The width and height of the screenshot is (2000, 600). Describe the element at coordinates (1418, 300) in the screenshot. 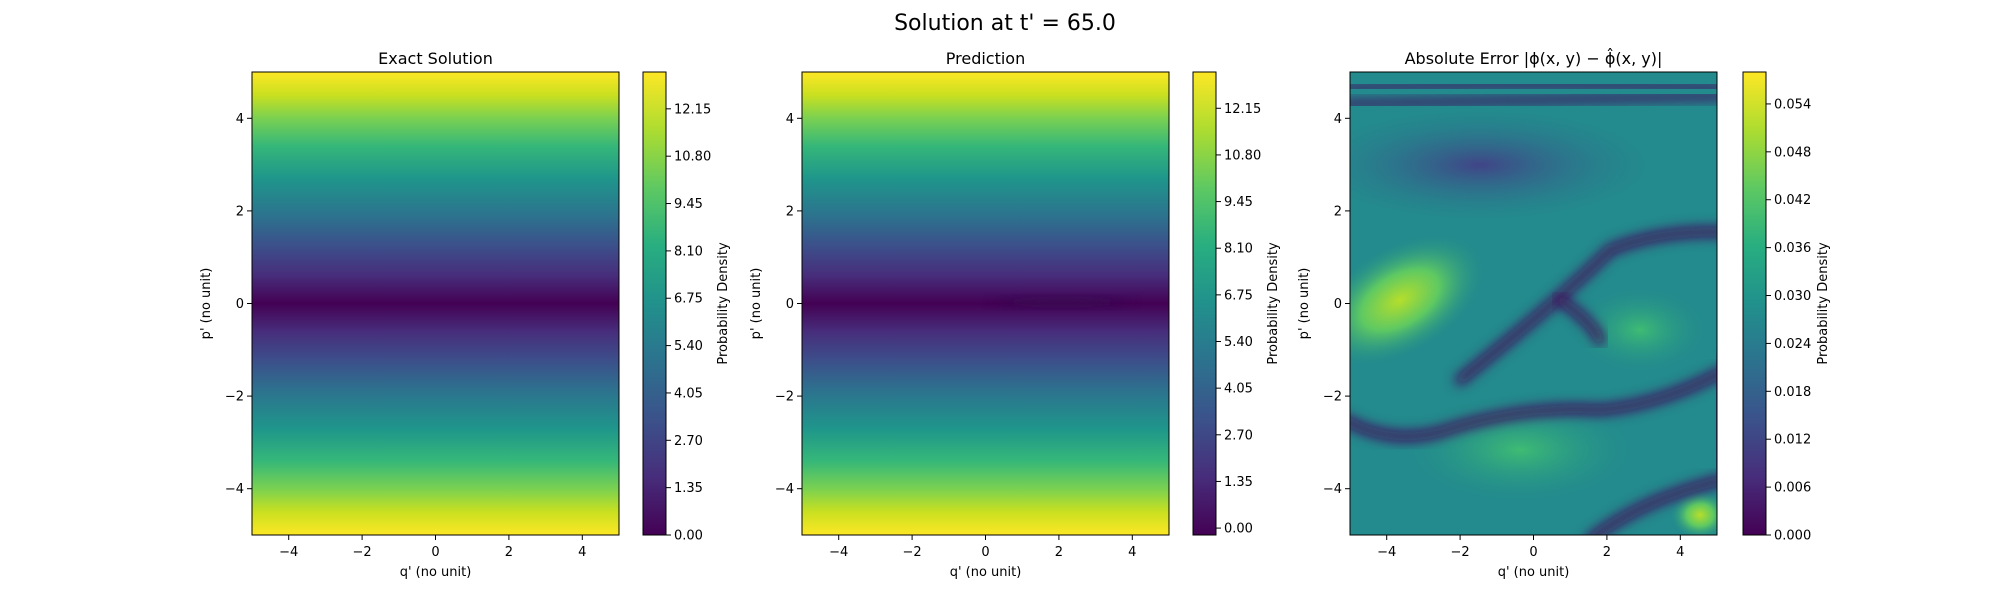

I see `error-peak-region` at that location.